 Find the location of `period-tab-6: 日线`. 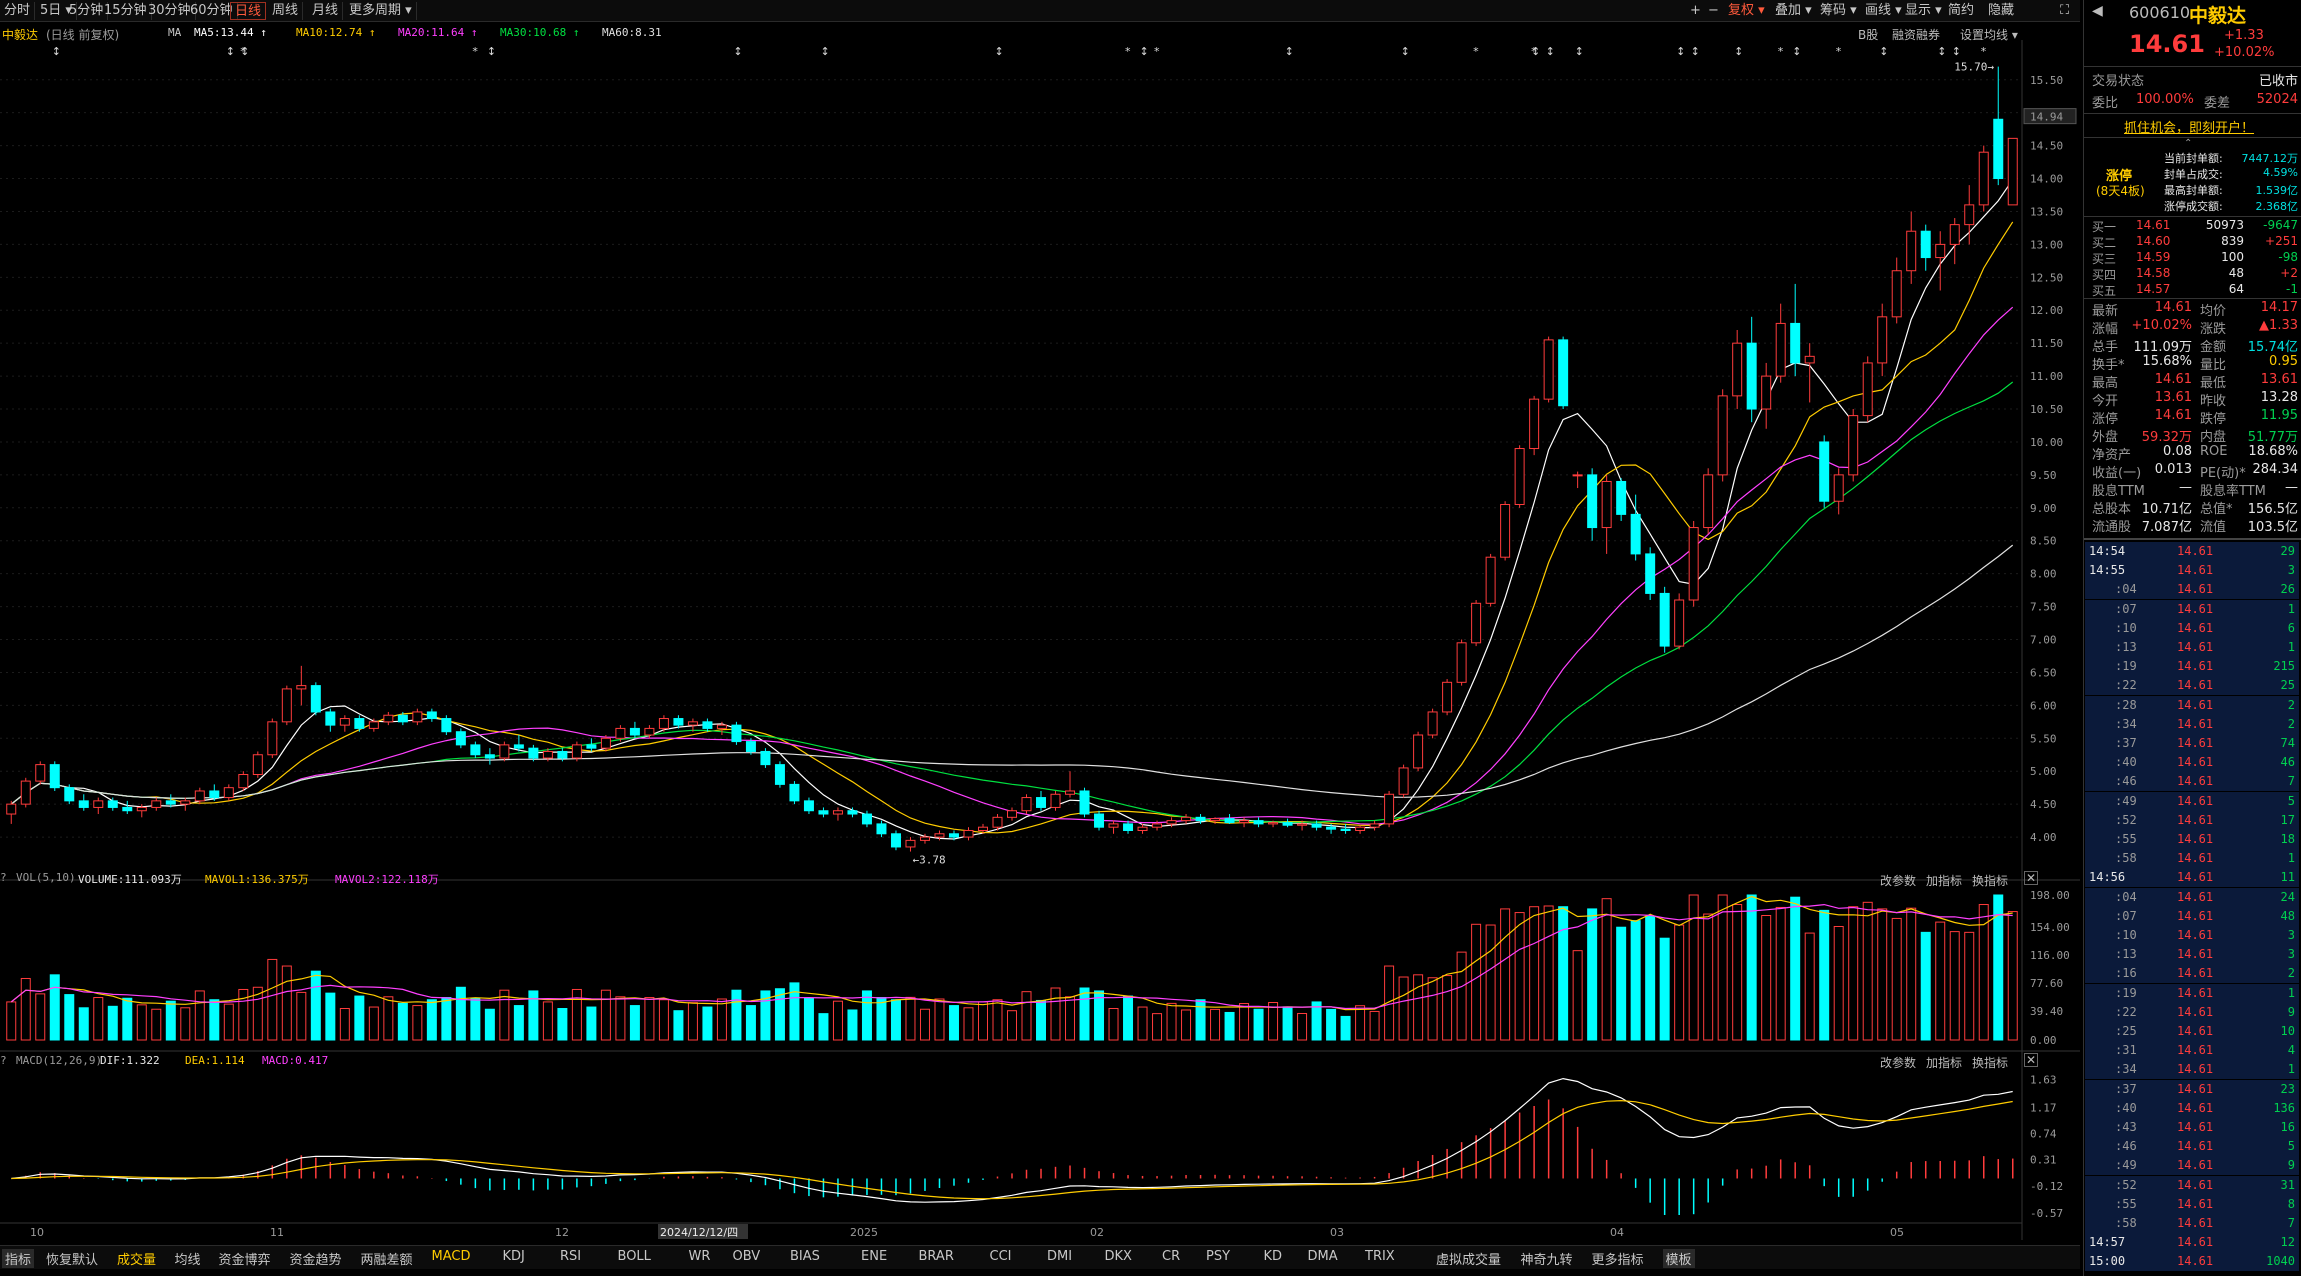

period-tab-6: 日线 is located at coordinates (248, 11).